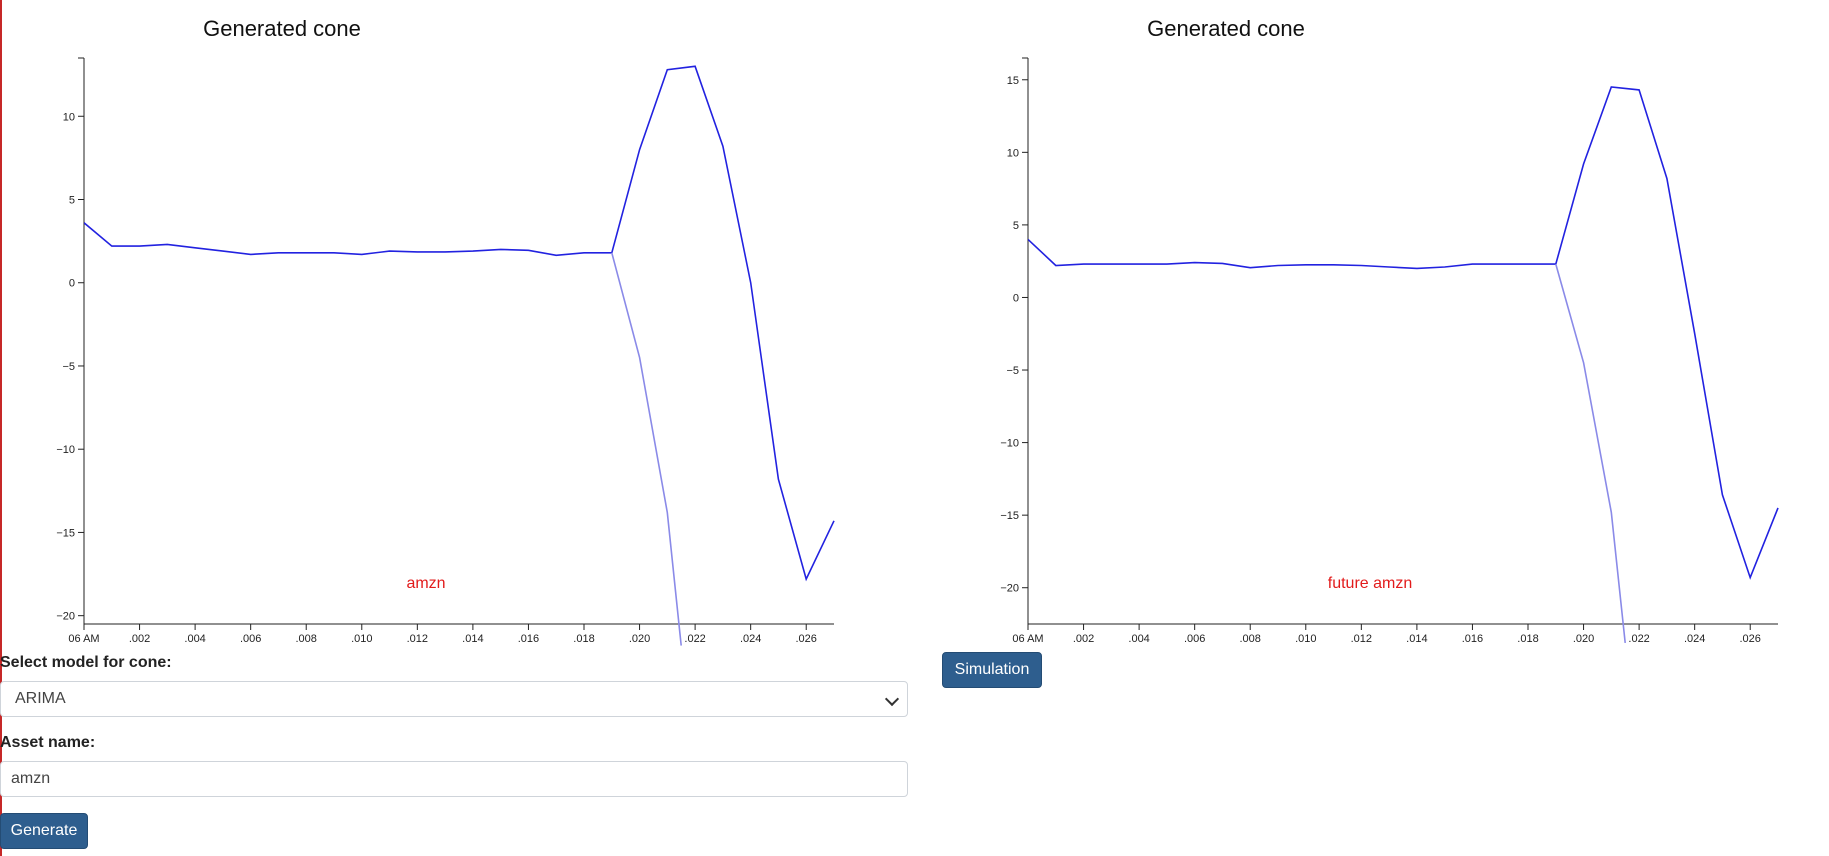 Image resolution: width=1829 pixels, height=856 pixels. I want to click on chart-title-right: Generated cone, so click(1226, 28).